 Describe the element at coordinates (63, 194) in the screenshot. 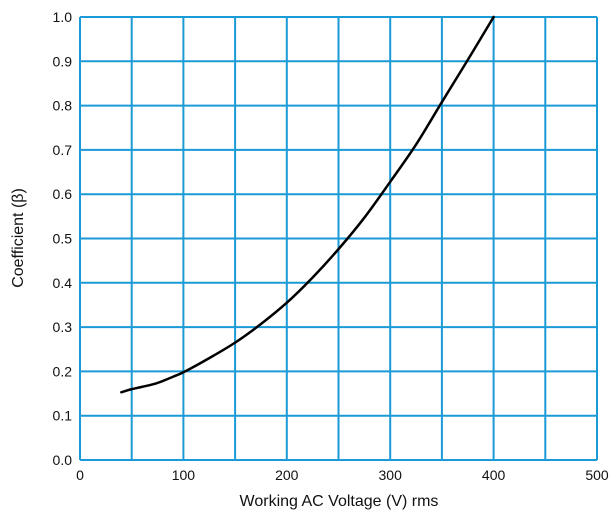

I see `y-tick-label: 0.6` at that location.